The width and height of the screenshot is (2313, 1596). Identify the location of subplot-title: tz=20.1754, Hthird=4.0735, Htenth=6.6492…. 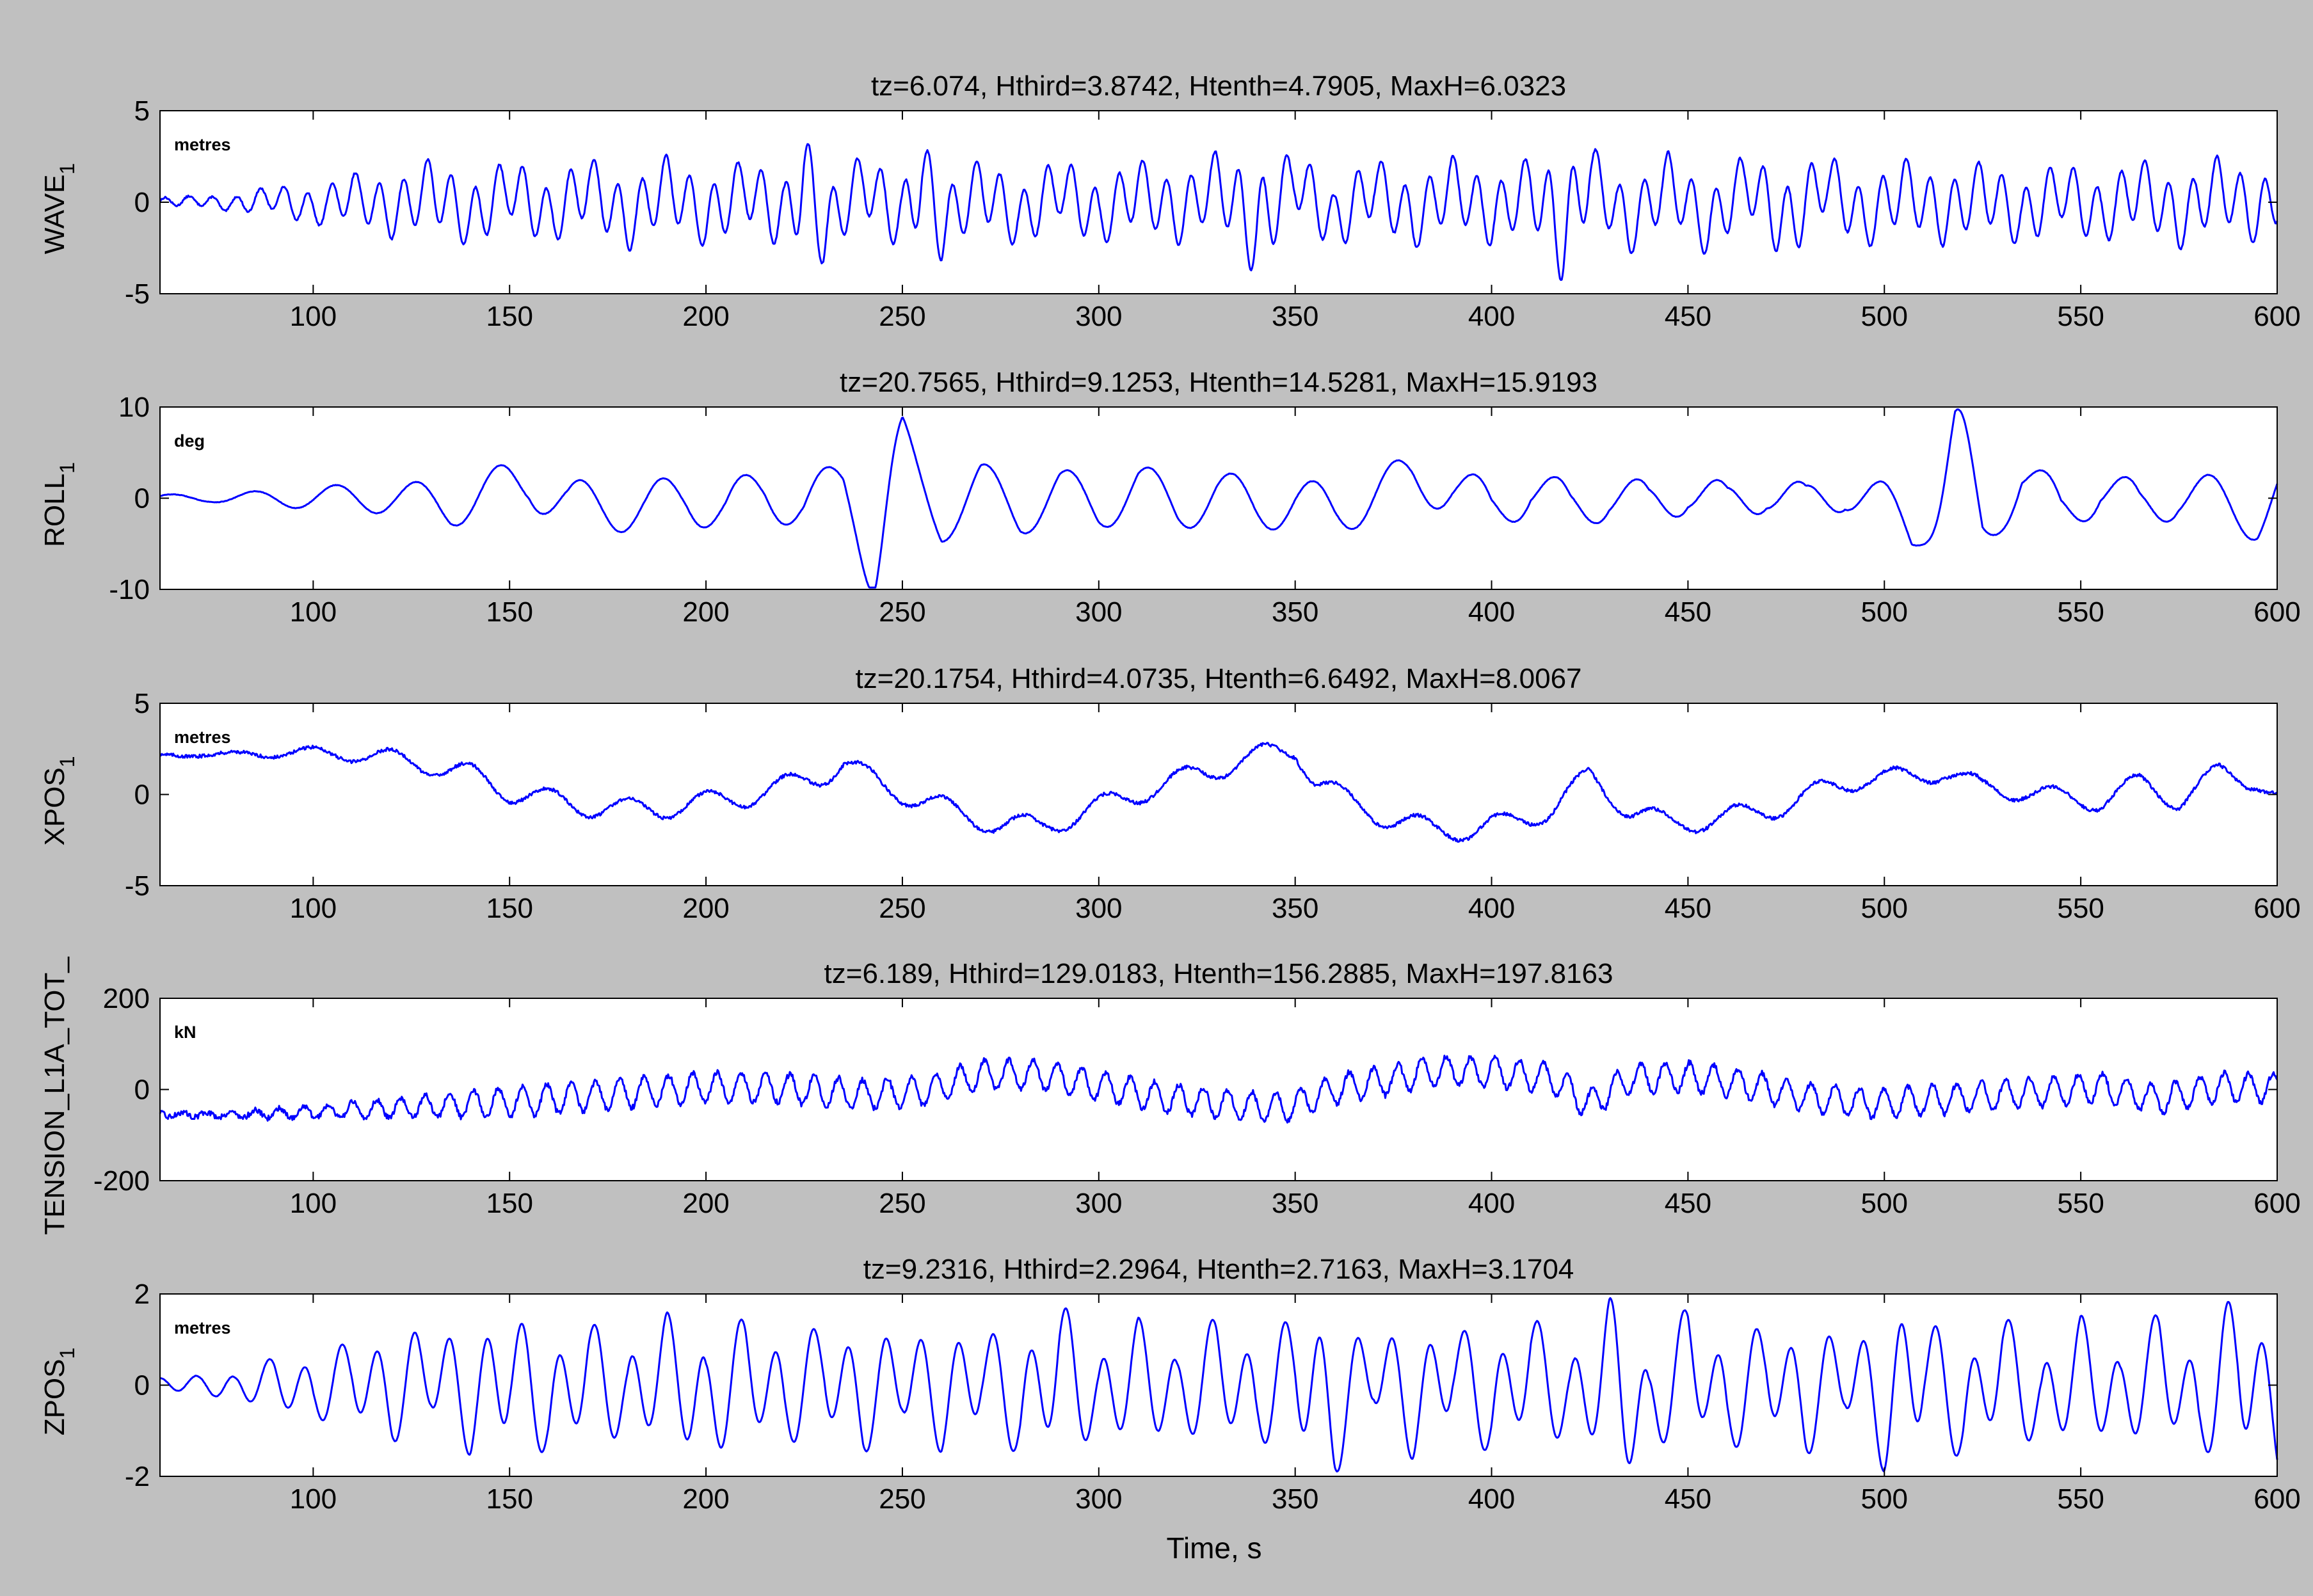
(1218, 678).